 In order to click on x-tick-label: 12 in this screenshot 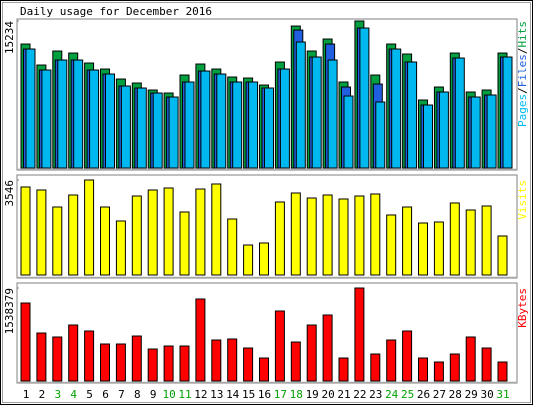, I will do `click(200, 394)`.